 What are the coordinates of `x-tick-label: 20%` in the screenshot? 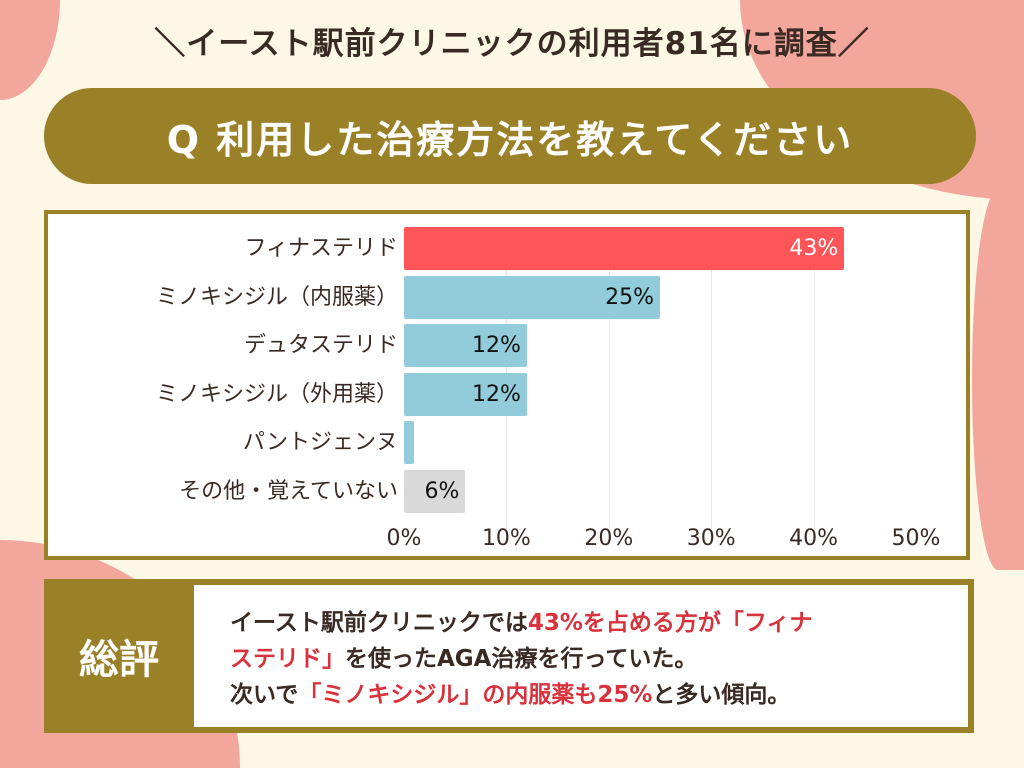 It's located at (609, 538).